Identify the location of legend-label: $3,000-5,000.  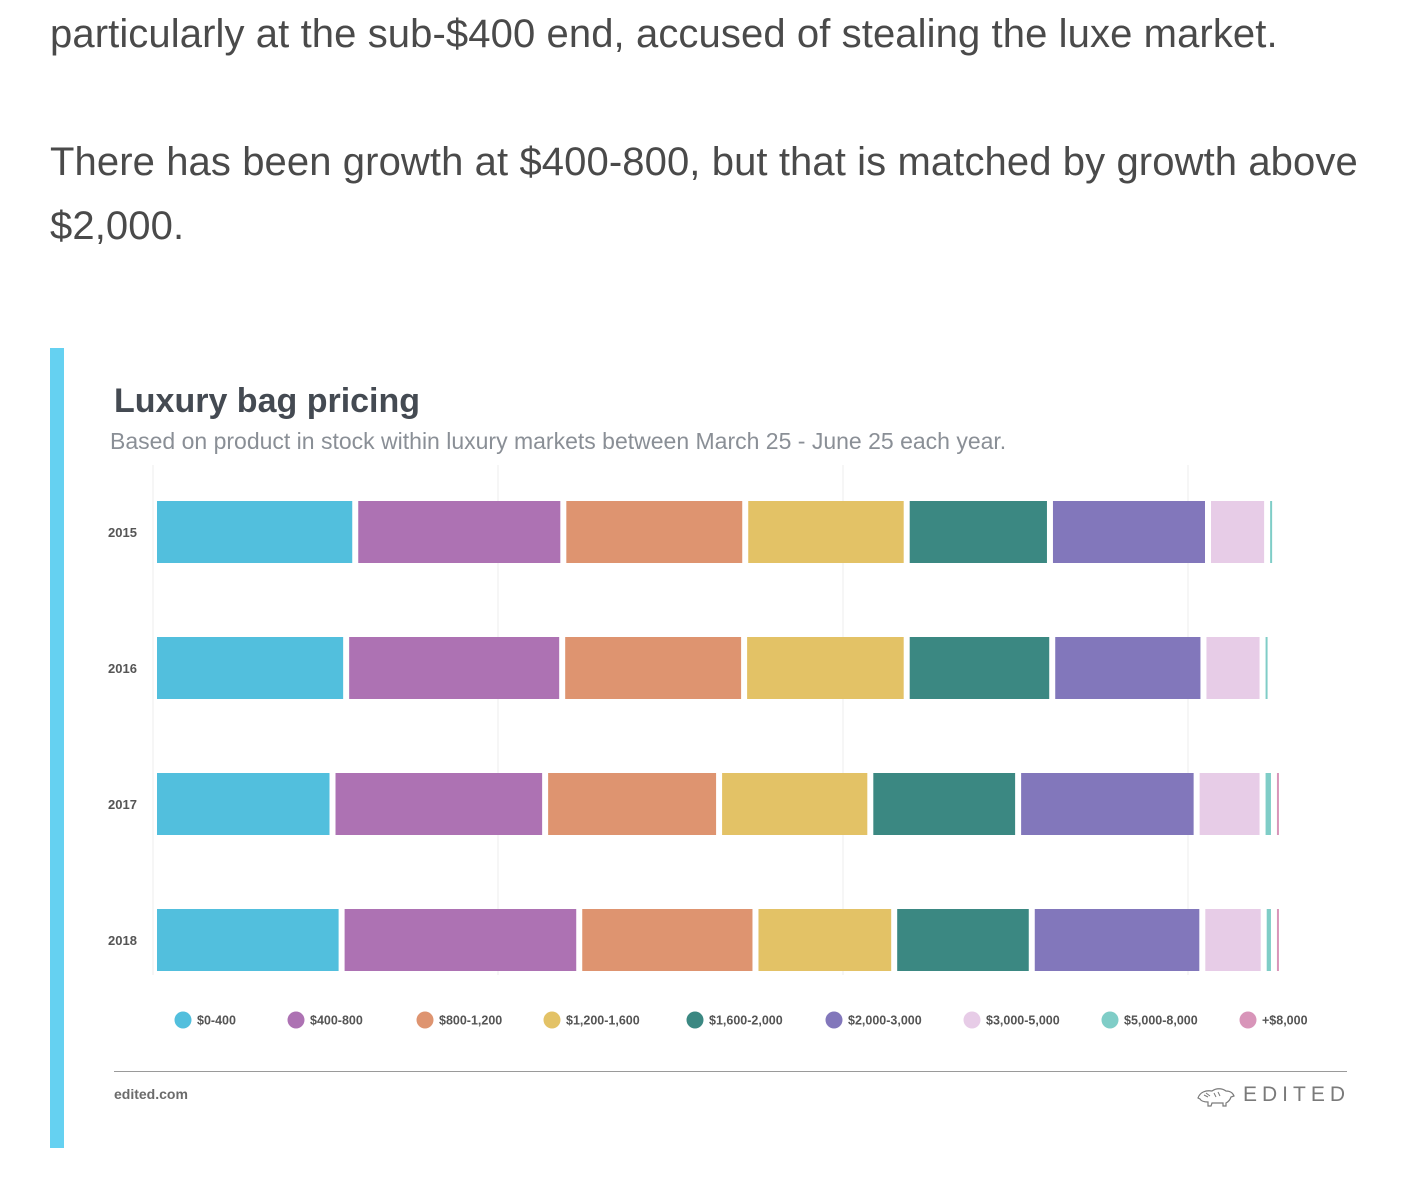
(1023, 1021).